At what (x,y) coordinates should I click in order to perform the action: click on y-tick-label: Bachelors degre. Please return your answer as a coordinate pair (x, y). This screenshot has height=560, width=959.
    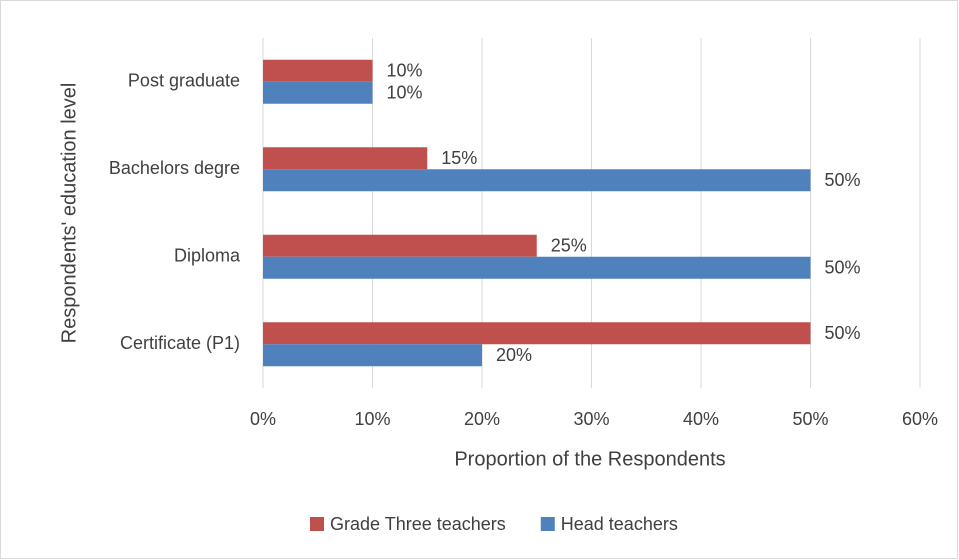
    Looking at the image, I should click on (174, 168).